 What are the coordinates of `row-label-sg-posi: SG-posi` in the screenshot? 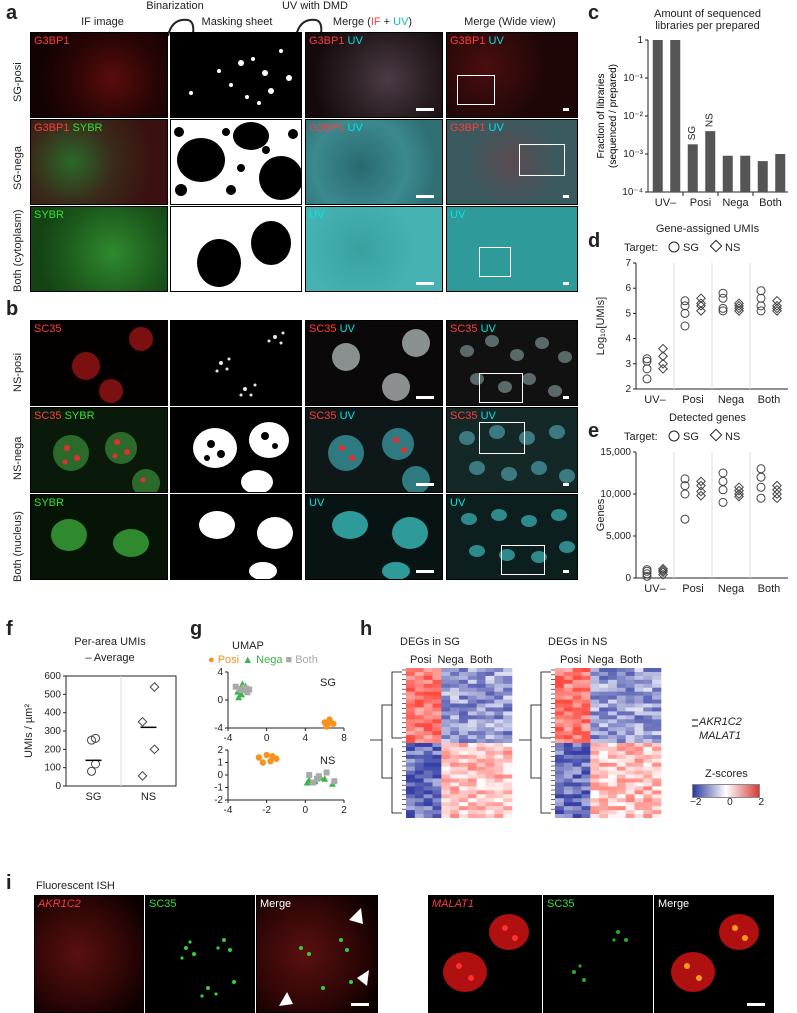 It's located at (18, 82).